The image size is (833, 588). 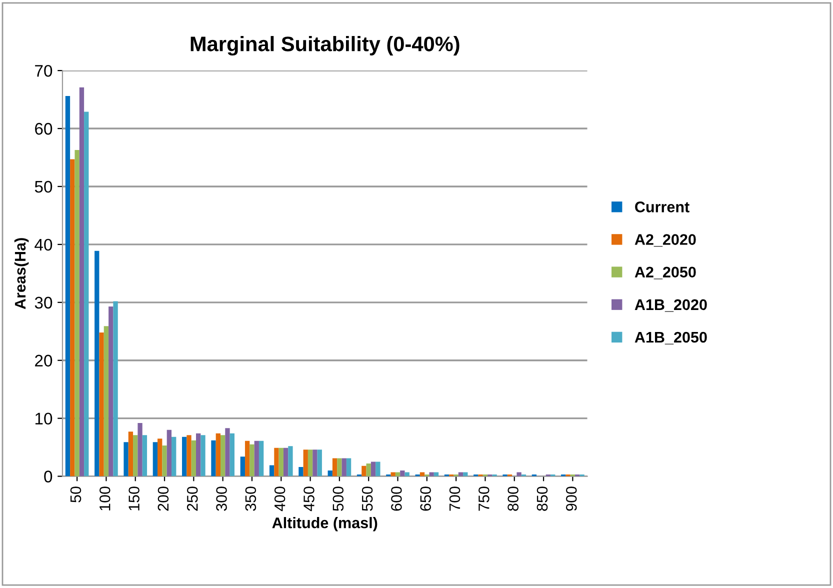 What do you see at coordinates (665, 240) in the screenshot?
I see `legend-label: A2_2020` at bounding box center [665, 240].